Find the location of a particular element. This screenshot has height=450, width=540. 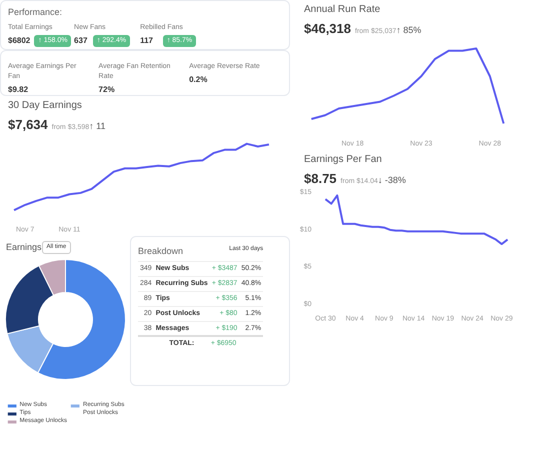

text: Breakdown is located at coordinates (161, 251).